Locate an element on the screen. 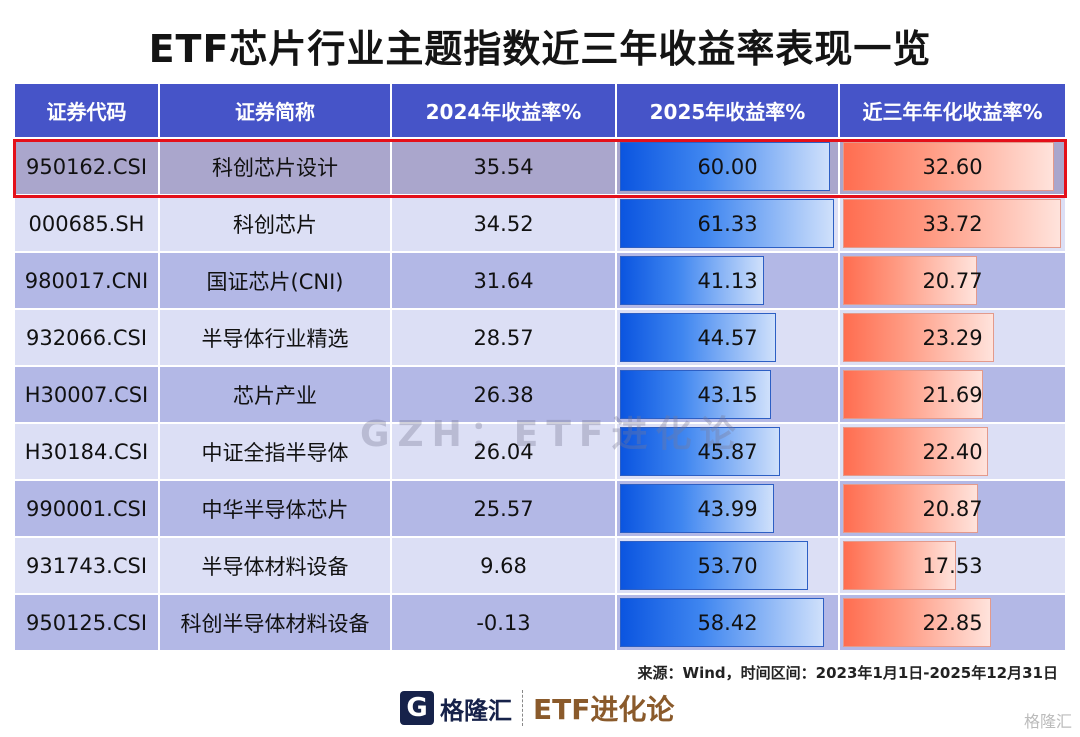 The image size is (1080, 737). cell-value: 21.69 is located at coordinates (952, 394).